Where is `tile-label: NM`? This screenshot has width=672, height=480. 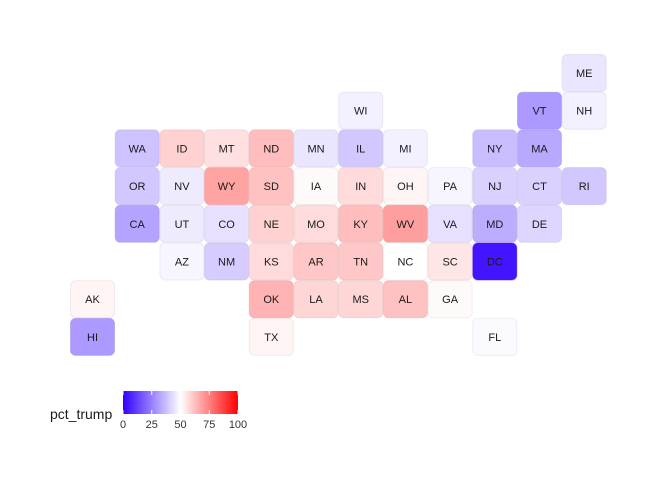 tile-label: NM is located at coordinates (226, 263).